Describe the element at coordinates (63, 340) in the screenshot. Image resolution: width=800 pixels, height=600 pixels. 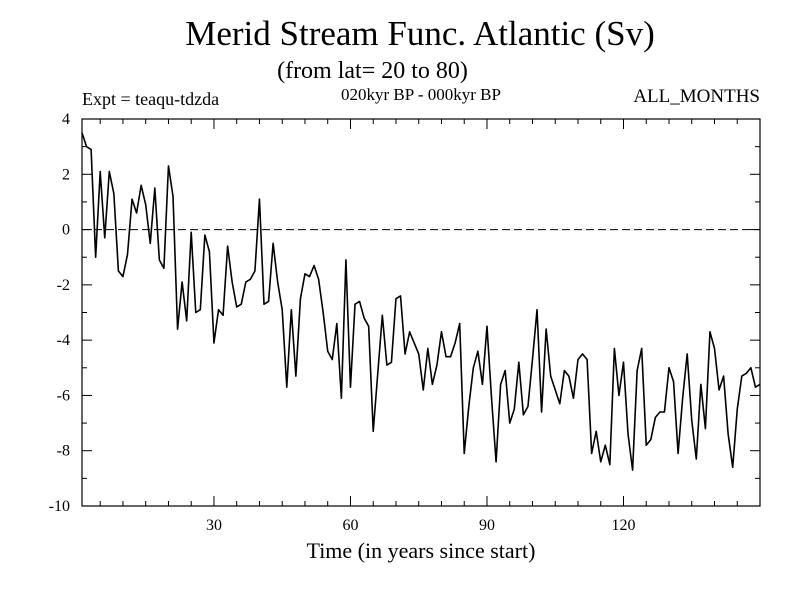
I see `y-tick-label: -4` at that location.